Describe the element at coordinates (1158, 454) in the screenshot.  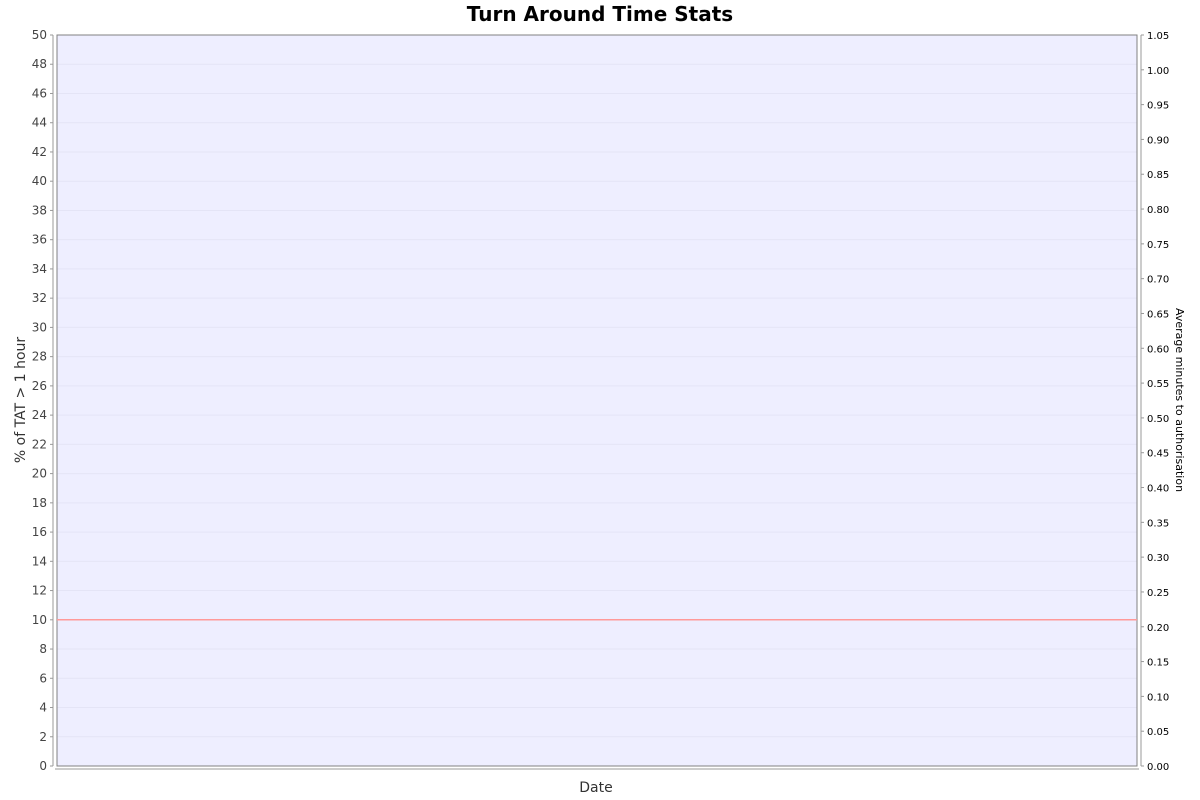
I see `y2-tick-label: 0.45` at that location.